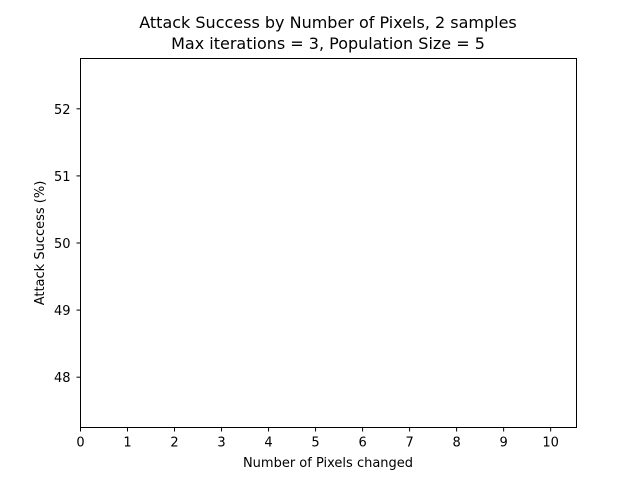 Image resolution: width=640 pixels, height=480 pixels. Describe the element at coordinates (550, 443) in the screenshot. I see `x-tick-label: 10` at that location.